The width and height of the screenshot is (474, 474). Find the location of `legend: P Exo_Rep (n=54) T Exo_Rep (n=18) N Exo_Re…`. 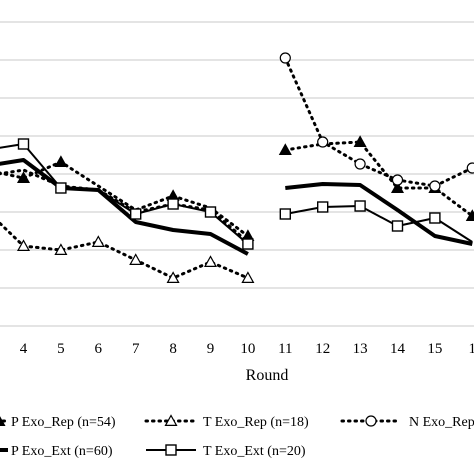

legend: P Exo_Rep (n=54) T Exo_Rep (n=18) N Exo_Re… is located at coordinates (237, 436).